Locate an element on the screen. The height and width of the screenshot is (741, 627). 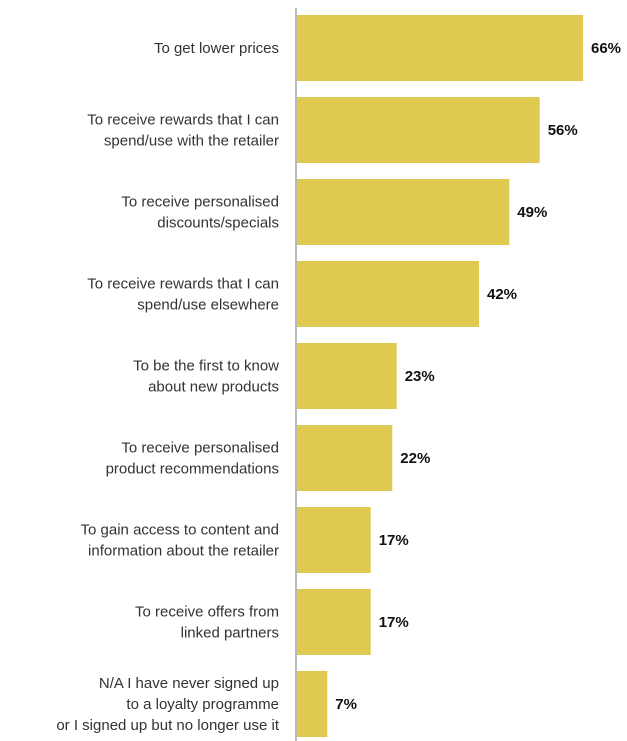
category-label-7-line-1: linked partners is located at coordinates (230, 633).